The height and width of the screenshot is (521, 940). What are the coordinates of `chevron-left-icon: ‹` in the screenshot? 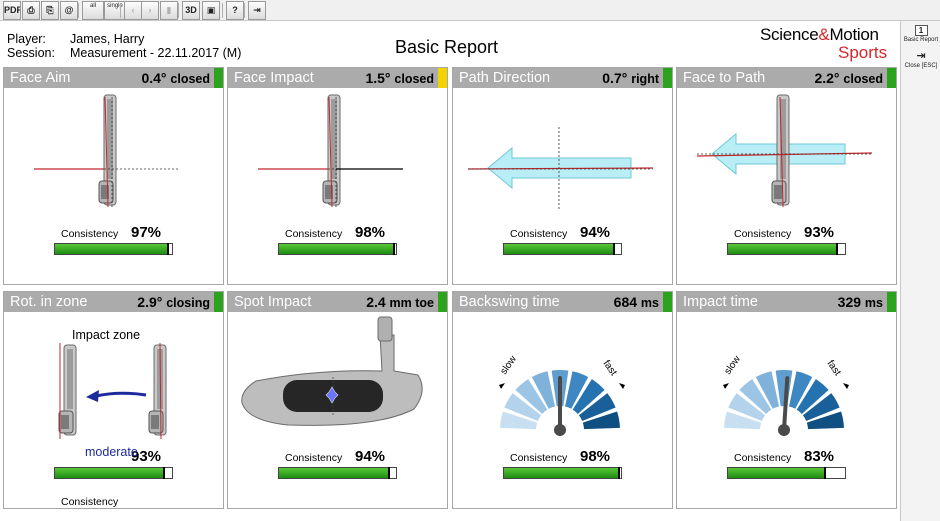 It's located at (133, 10).